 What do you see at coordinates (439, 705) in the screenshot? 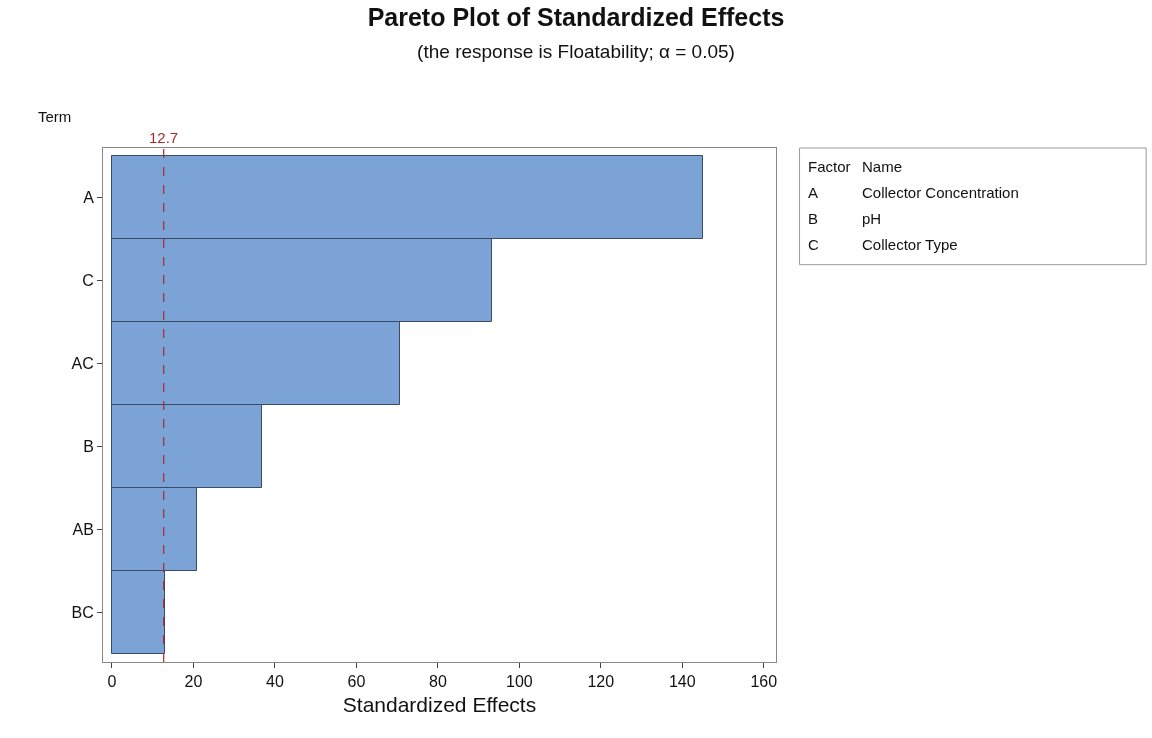
I see `x-axis-title: Standardized Effects` at bounding box center [439, 705].